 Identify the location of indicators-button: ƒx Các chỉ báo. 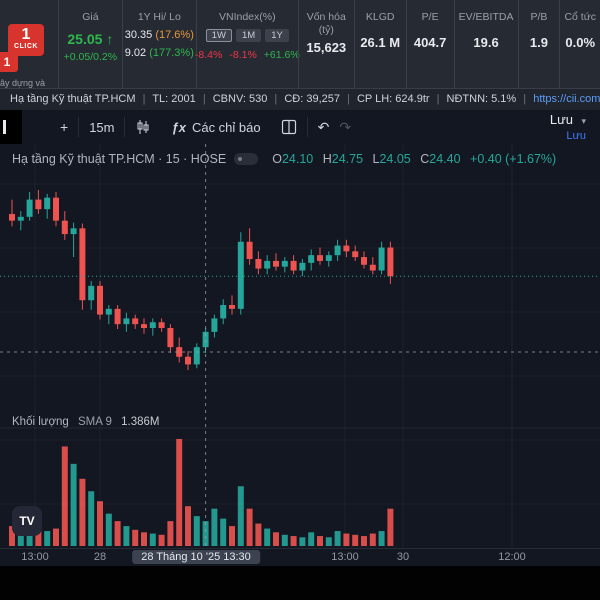
(215, 127).